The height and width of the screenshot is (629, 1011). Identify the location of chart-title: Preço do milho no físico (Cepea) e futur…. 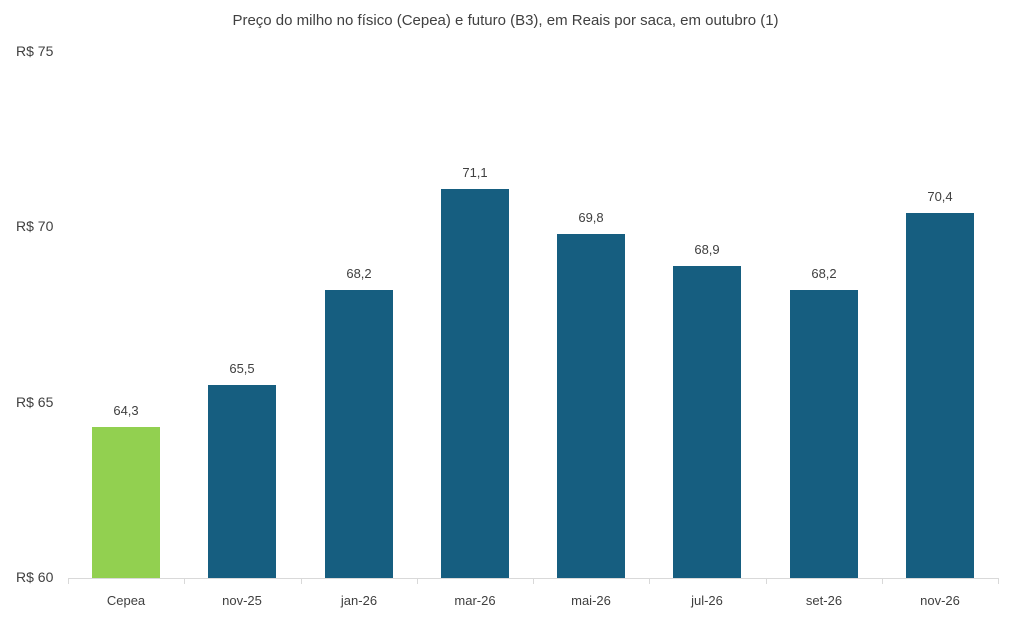
(505, 20).